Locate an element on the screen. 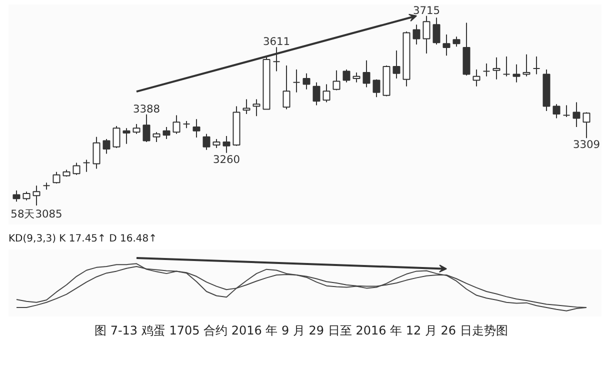  annotation: 3715 is located at coordinates (426, 10).